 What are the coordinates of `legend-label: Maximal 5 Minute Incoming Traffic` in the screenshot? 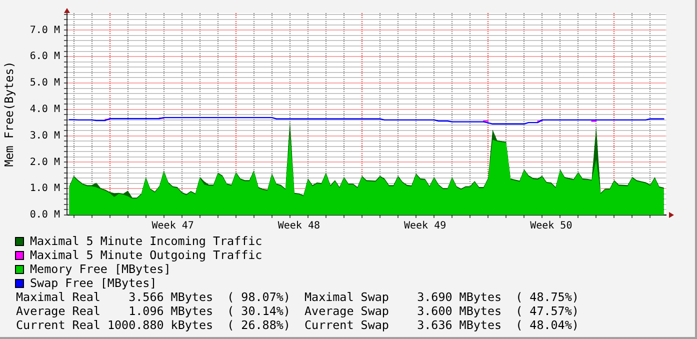 It's located at (146, 241).